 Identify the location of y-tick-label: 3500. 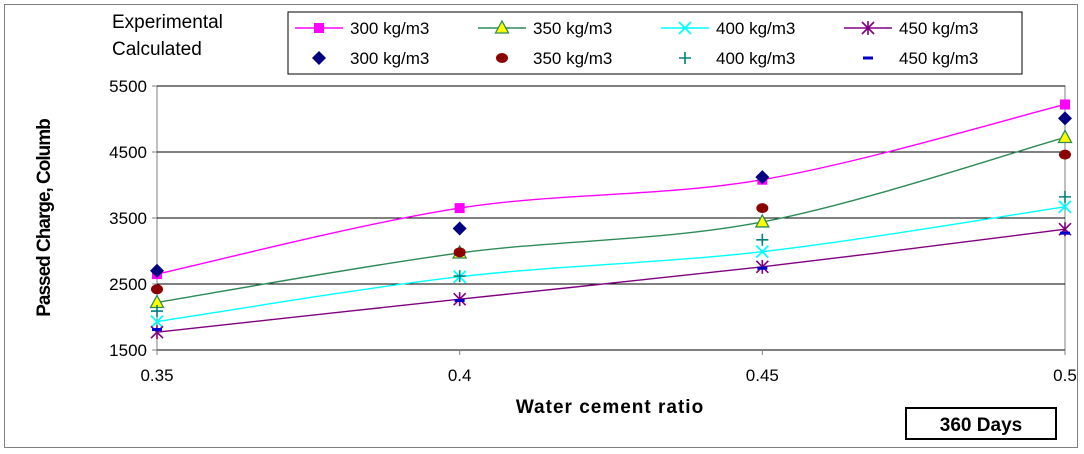
(128, 218).